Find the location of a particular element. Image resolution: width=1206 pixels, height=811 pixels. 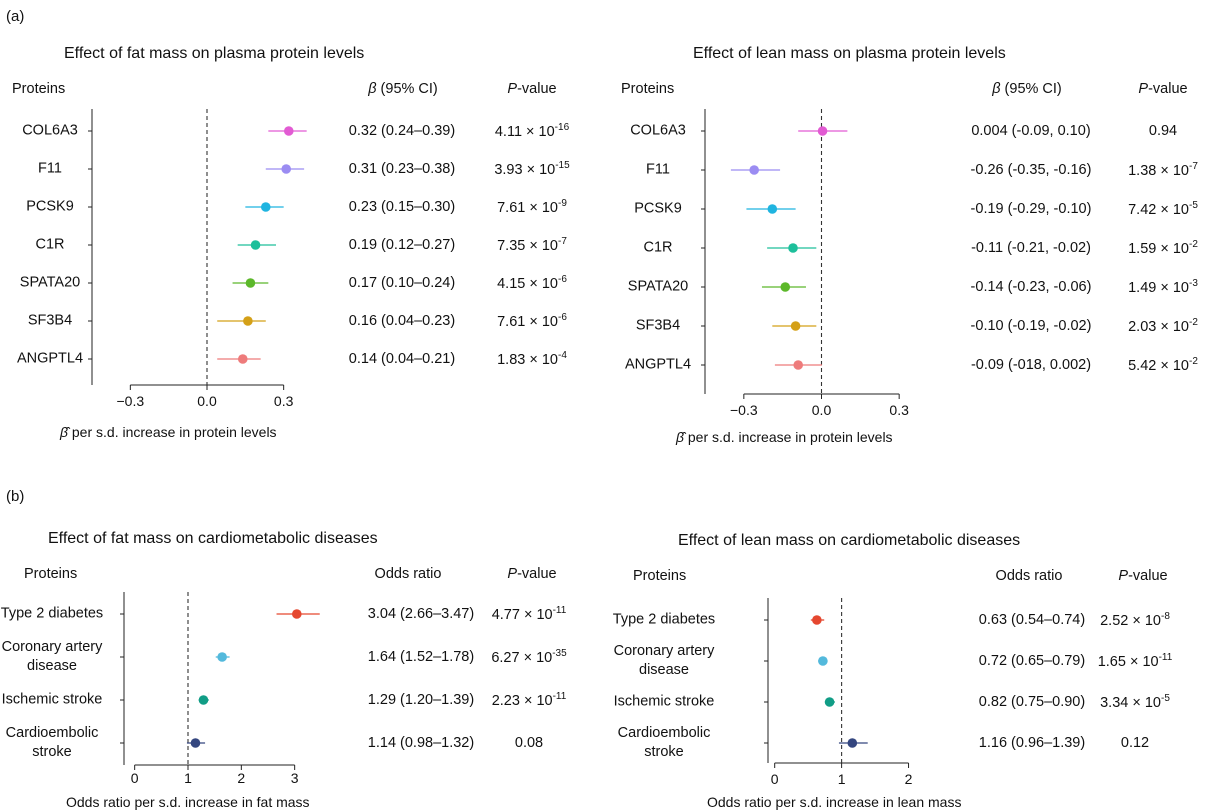

chart-2-x-axis-label-text: per s.d. increase in protein levels is located at coordinates (788, 437).